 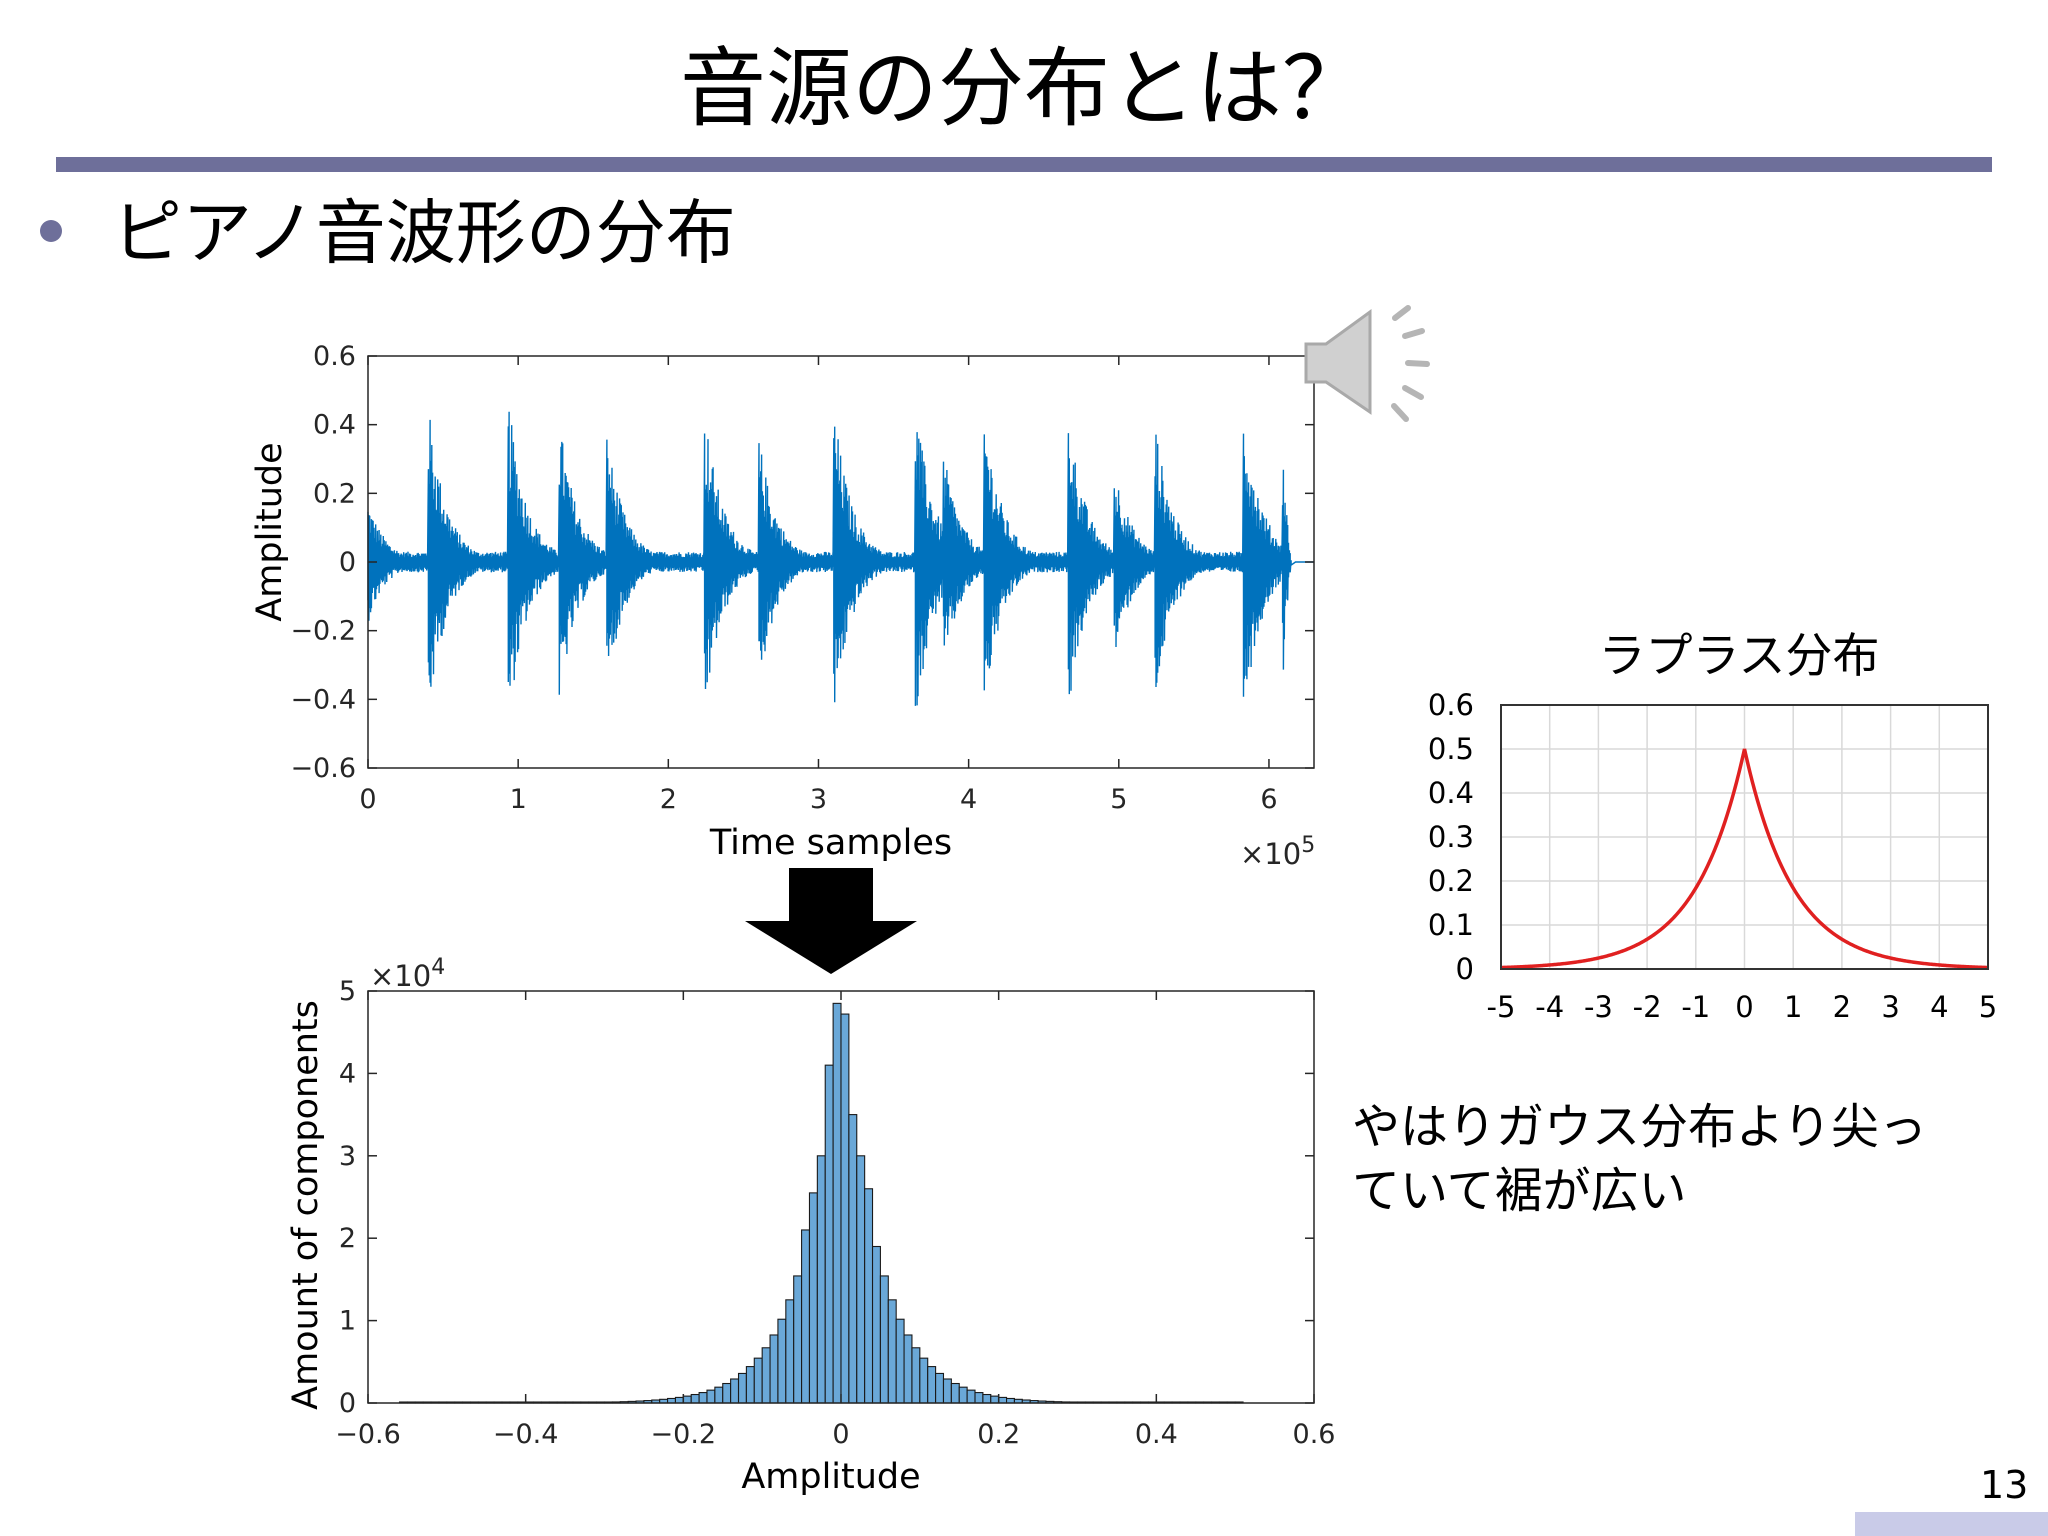 What do you see at coordinates (1647, 1007) in the screenshot?
I see `laplace-x-tick-label: -2` at bounding box center [1647, 1007].